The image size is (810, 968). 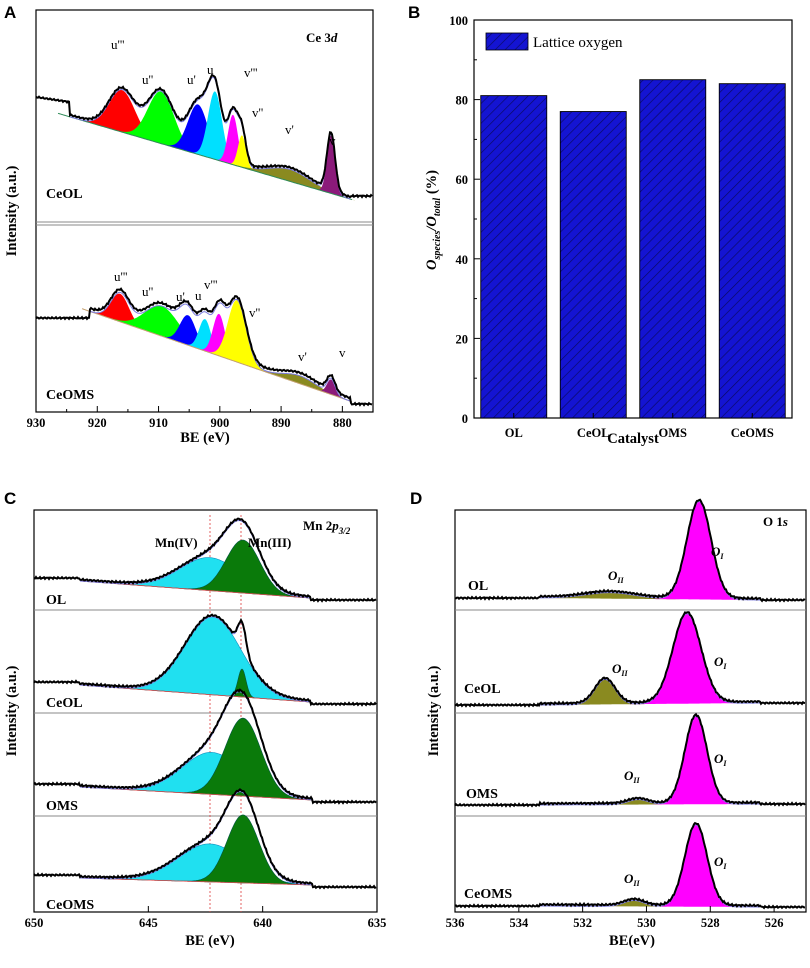 I want to click on xtick-label-d-2: 532, so click(x=582, y=923).